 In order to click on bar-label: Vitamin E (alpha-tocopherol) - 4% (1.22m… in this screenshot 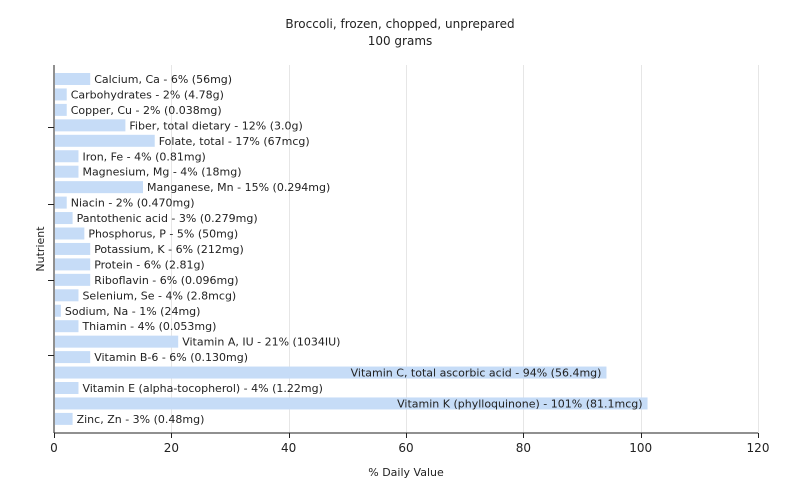, I will do `click(202, 388)`.